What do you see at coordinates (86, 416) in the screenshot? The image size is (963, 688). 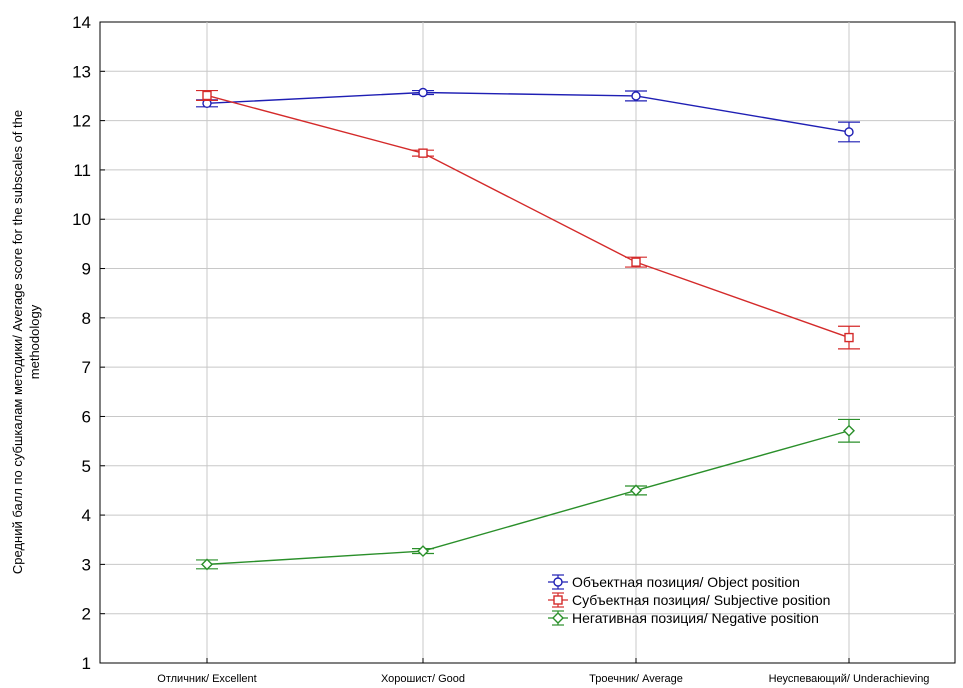 I see `y-tick-label: 6` at bounding box center [86, 416].